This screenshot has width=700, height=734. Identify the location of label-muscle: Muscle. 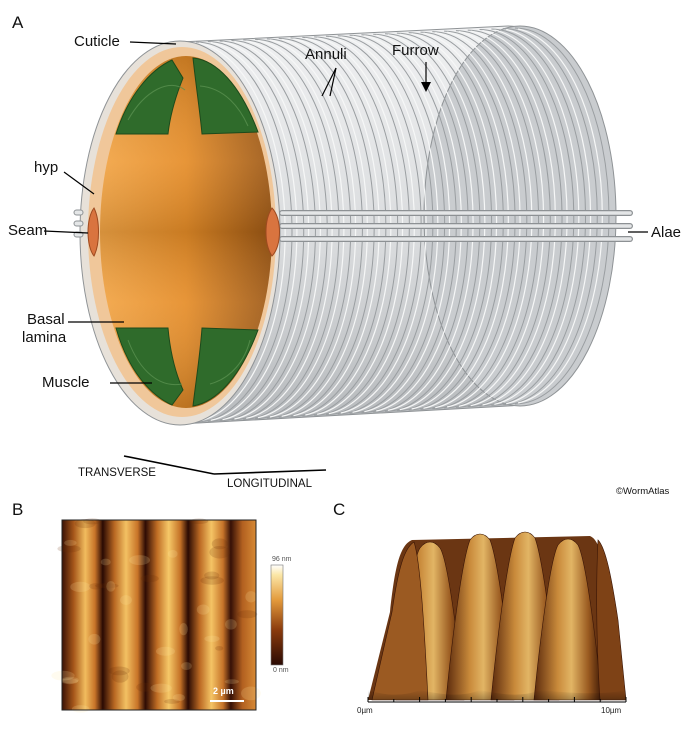
(66, 382).